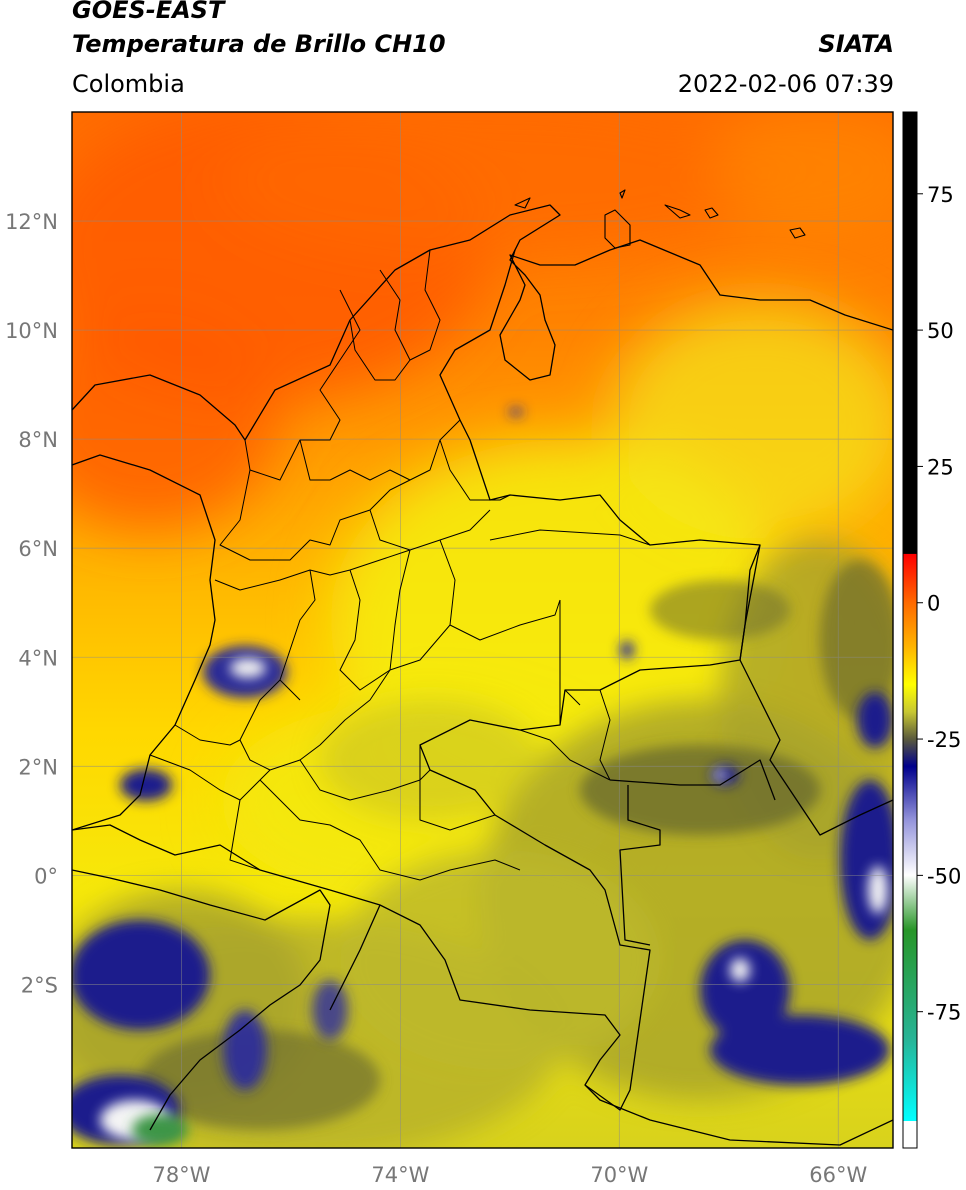  Describe the element at coordinates (940, 467) in the screenshot. I see `colorbar-tick-label: 25` at that location.